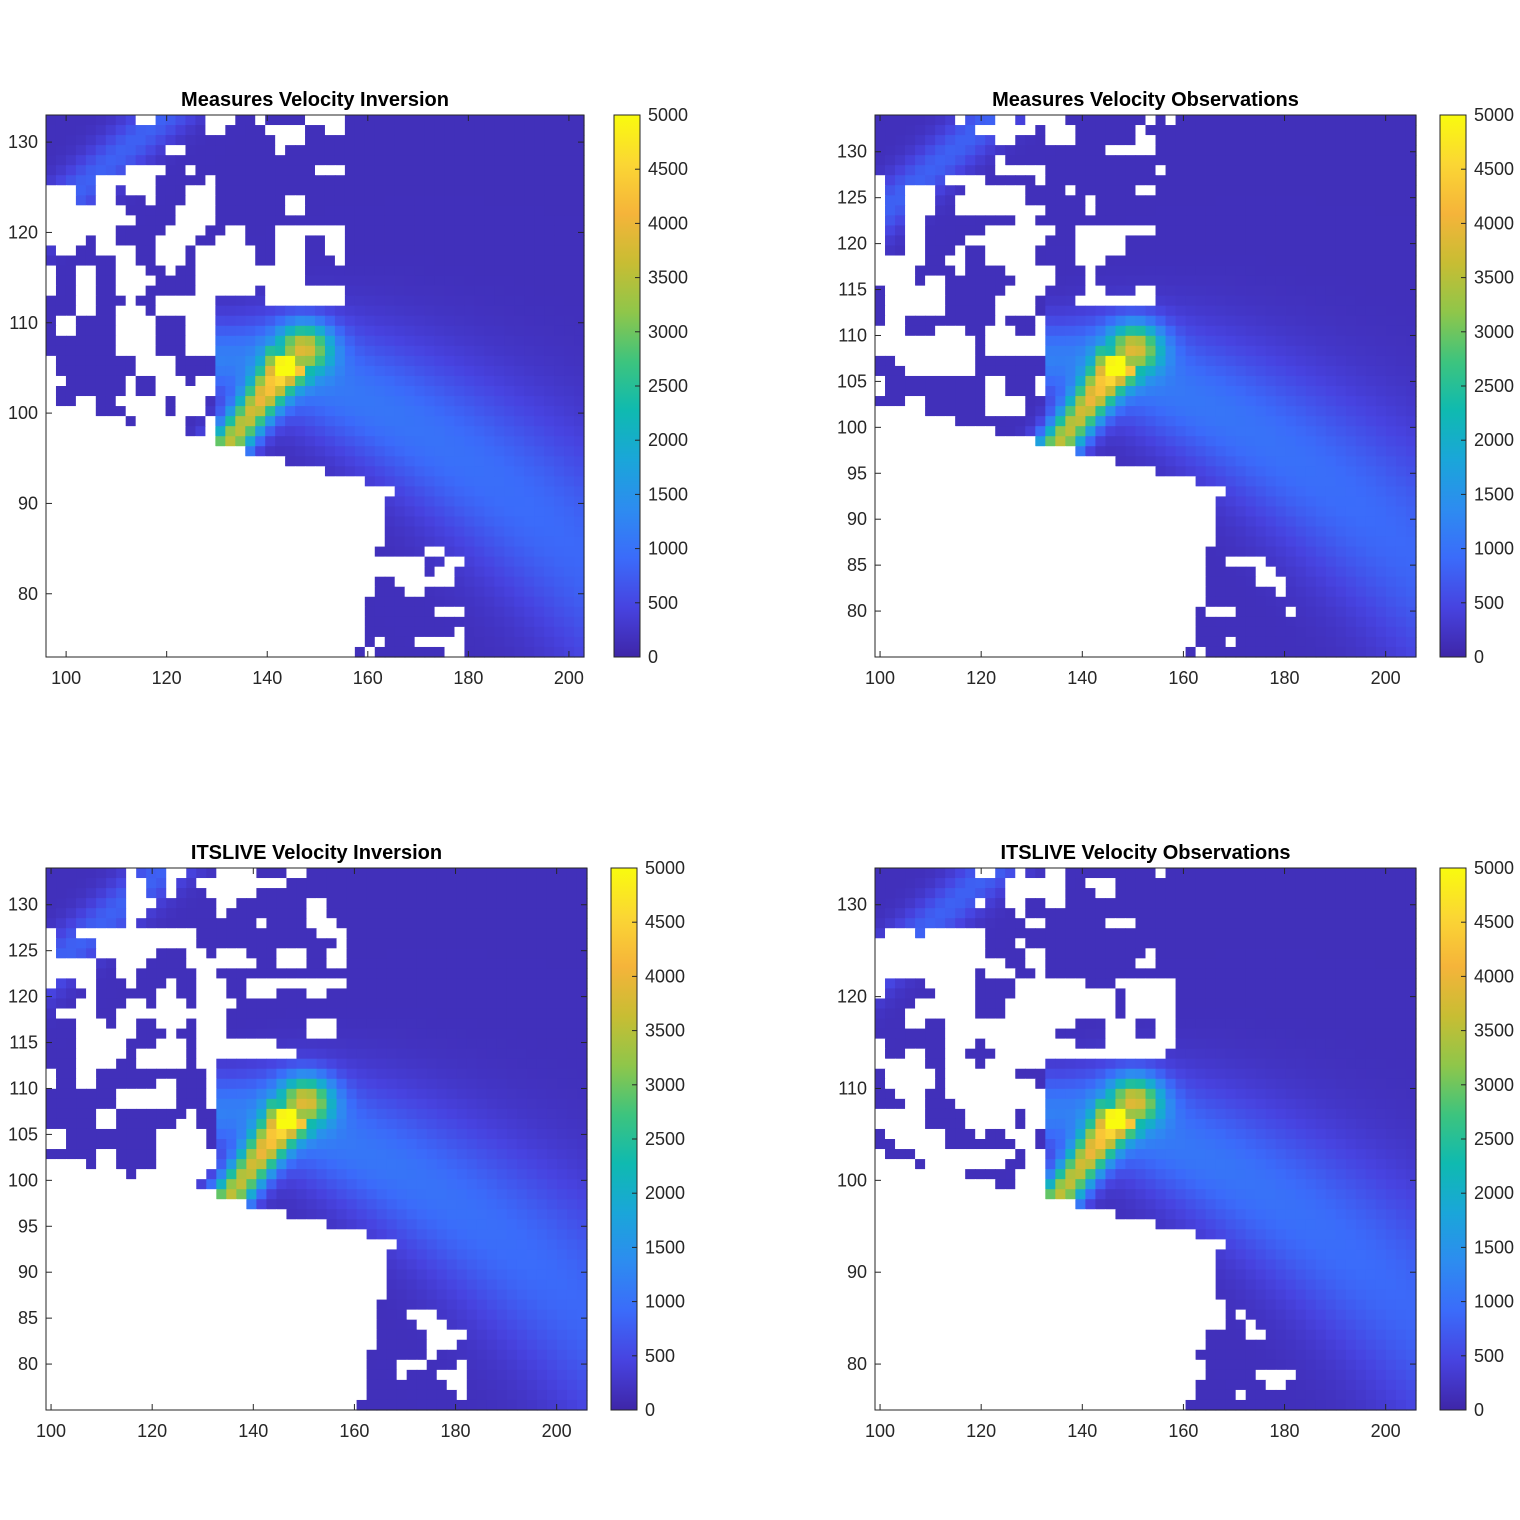 Image resolution: width=1520 pixels, height=1520 pixels. What do you see at coordinates (1145, 100) in the screenshot?
I see `chart-title: Measures Velocity Observations` at bounding box center [1145, 100].